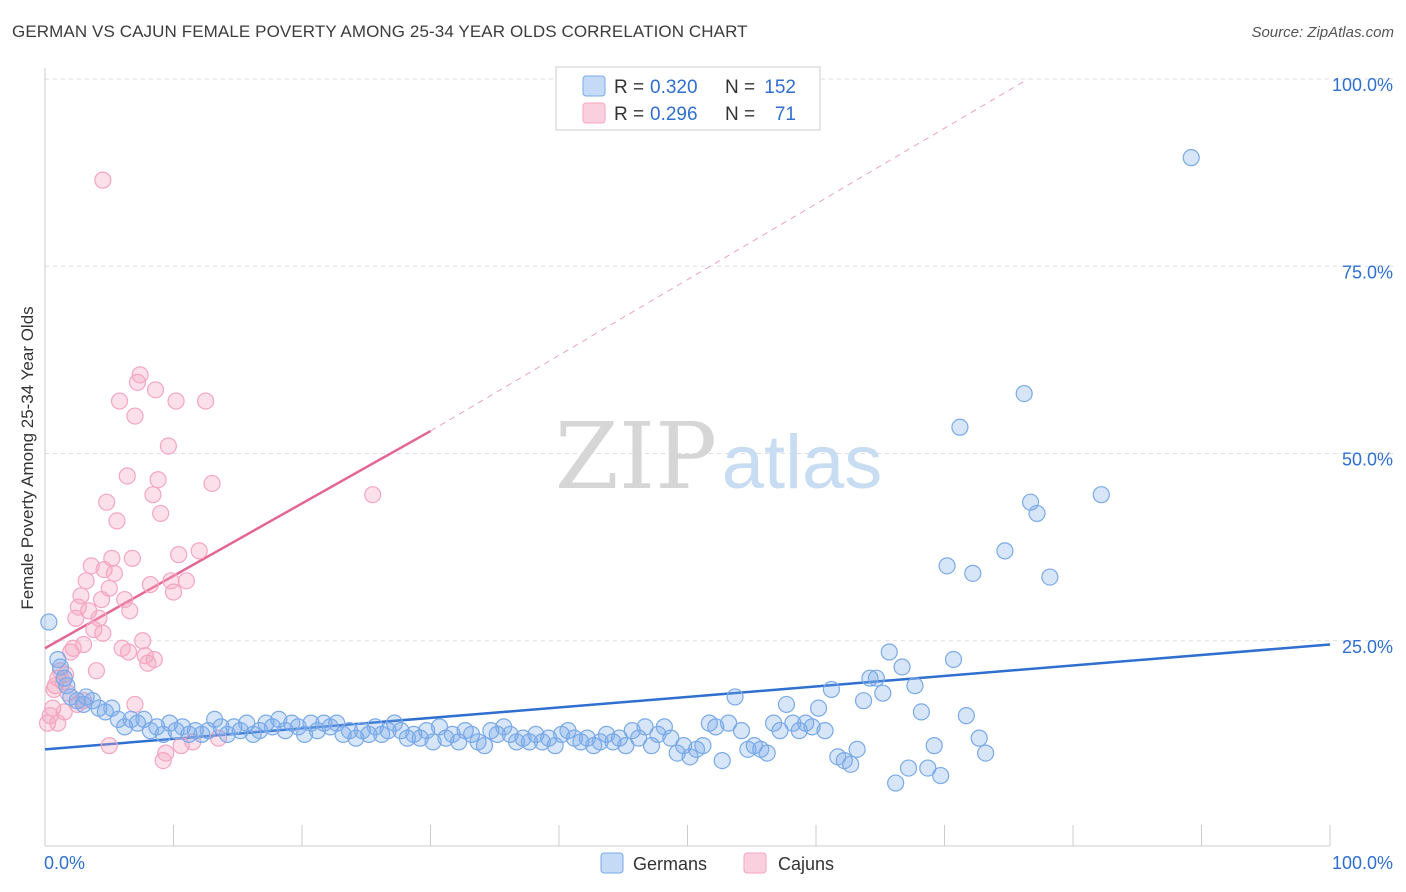  I want to click on legend-germans-r-value: 0.320, so click(674, 87).